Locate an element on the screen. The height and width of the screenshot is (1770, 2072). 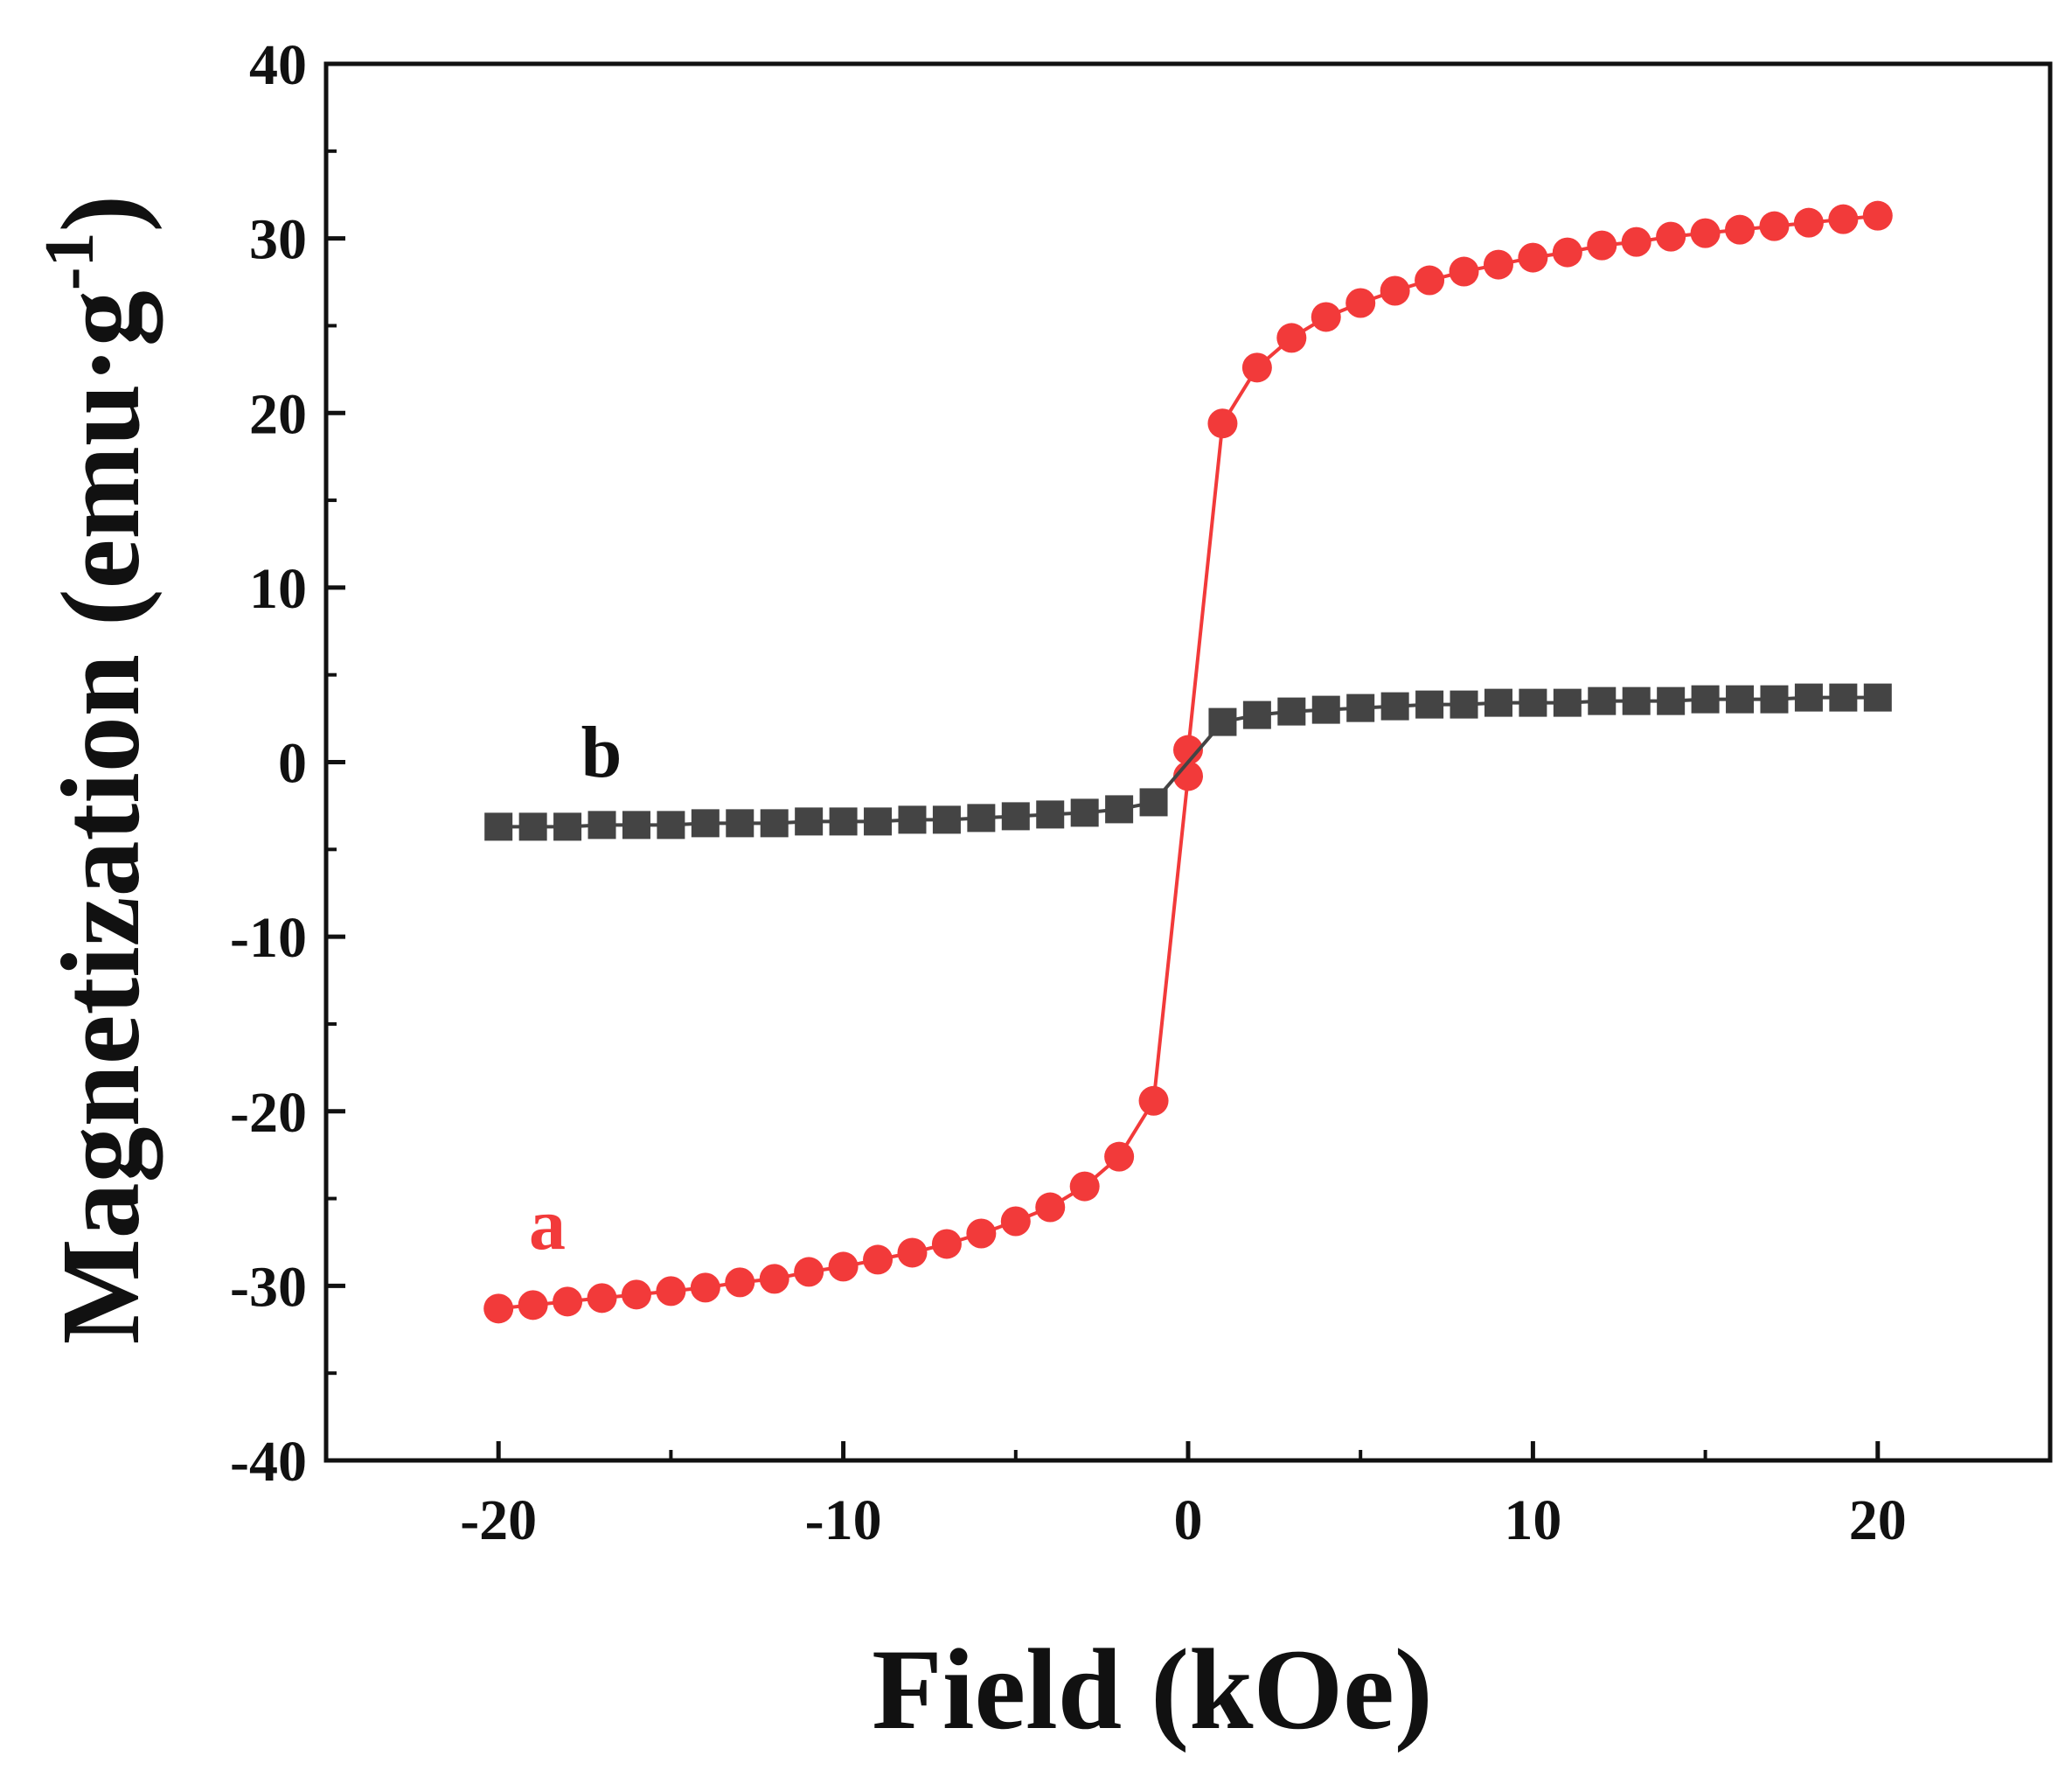
x-tick-label: 10 is located at coordinates (1532, 1520).